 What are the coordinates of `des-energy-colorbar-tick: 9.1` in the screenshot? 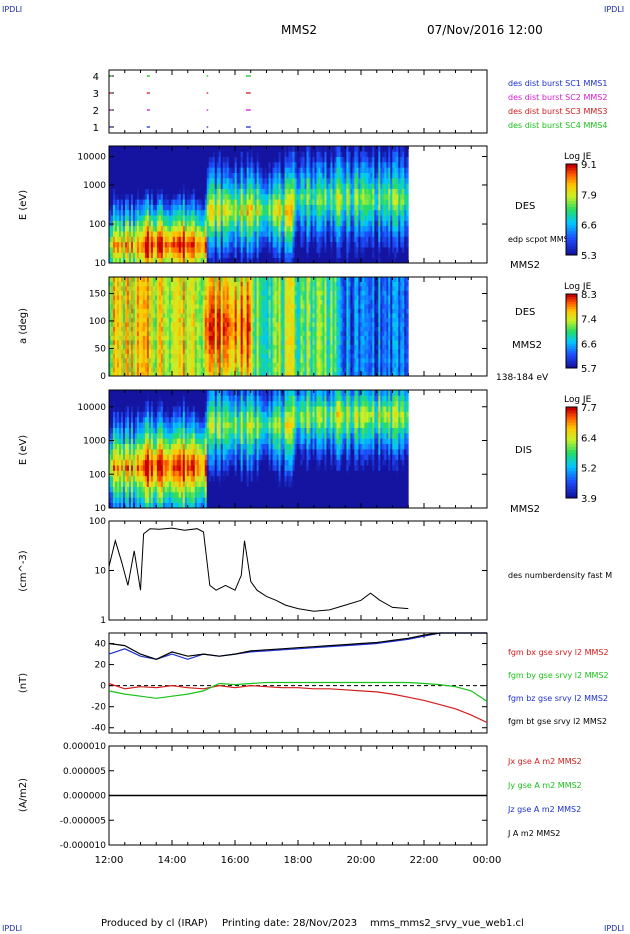 It's located at (589, 165).